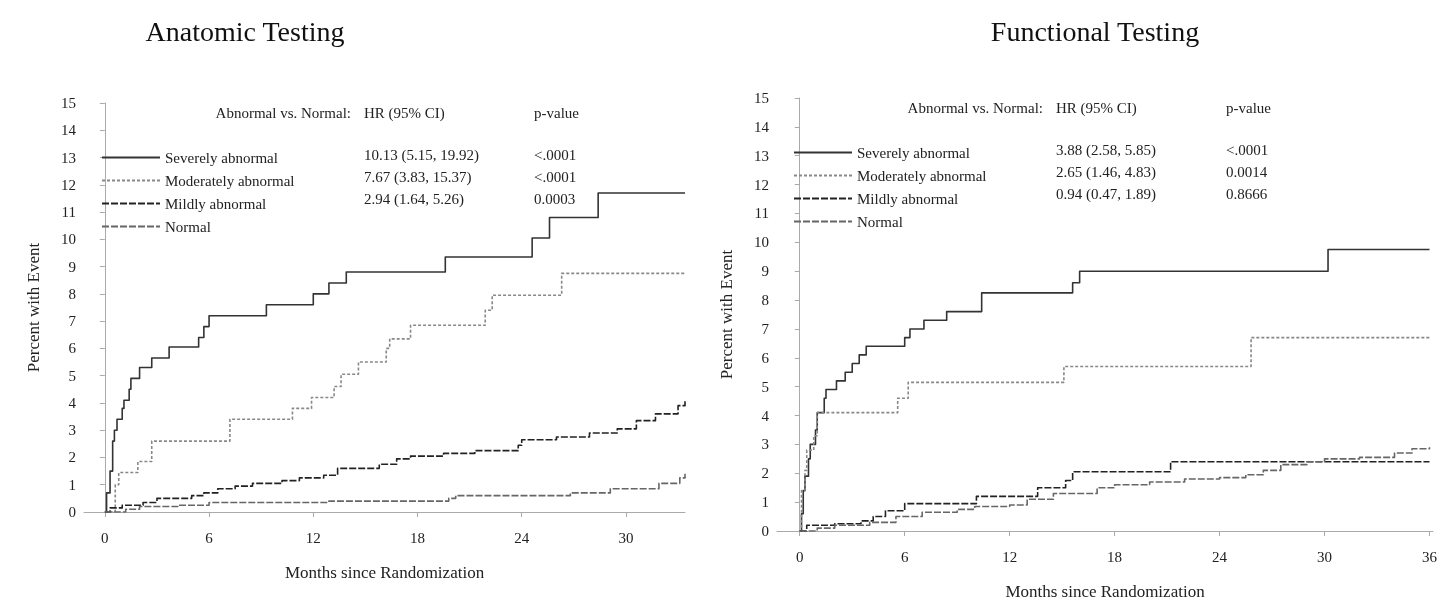 Image resolution: width=1453 pixels, height=615 pixels. I want to click on y-tick-label: 0, so click(72, 512).